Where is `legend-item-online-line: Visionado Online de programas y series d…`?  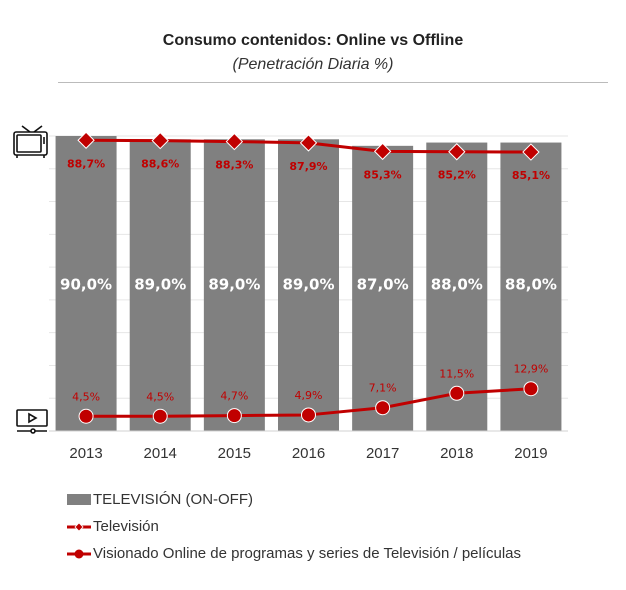
legend-item-online-line: Visionado Online de programas y series d… is located at coordinates (294, 553).